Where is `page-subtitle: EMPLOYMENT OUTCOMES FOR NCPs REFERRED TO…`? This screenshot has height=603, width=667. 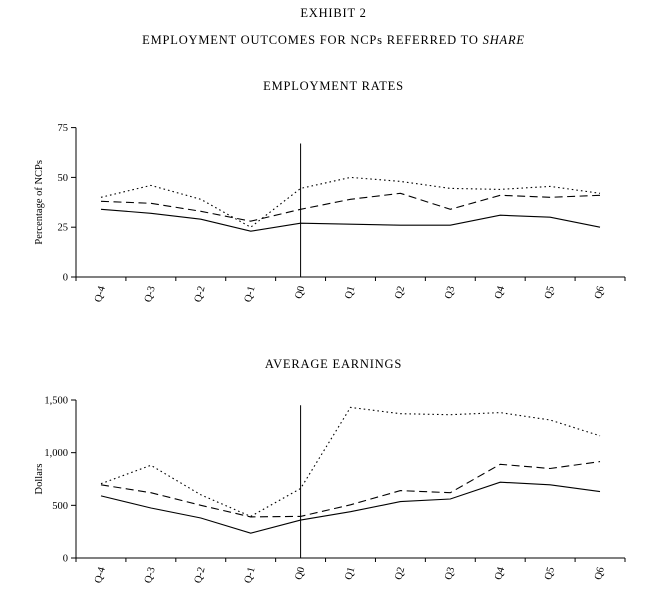
page-subtitle: EMPLOYMENT OUTCOMES FOR NCPs REFERRED TO… is located at coordinates (333, 40).